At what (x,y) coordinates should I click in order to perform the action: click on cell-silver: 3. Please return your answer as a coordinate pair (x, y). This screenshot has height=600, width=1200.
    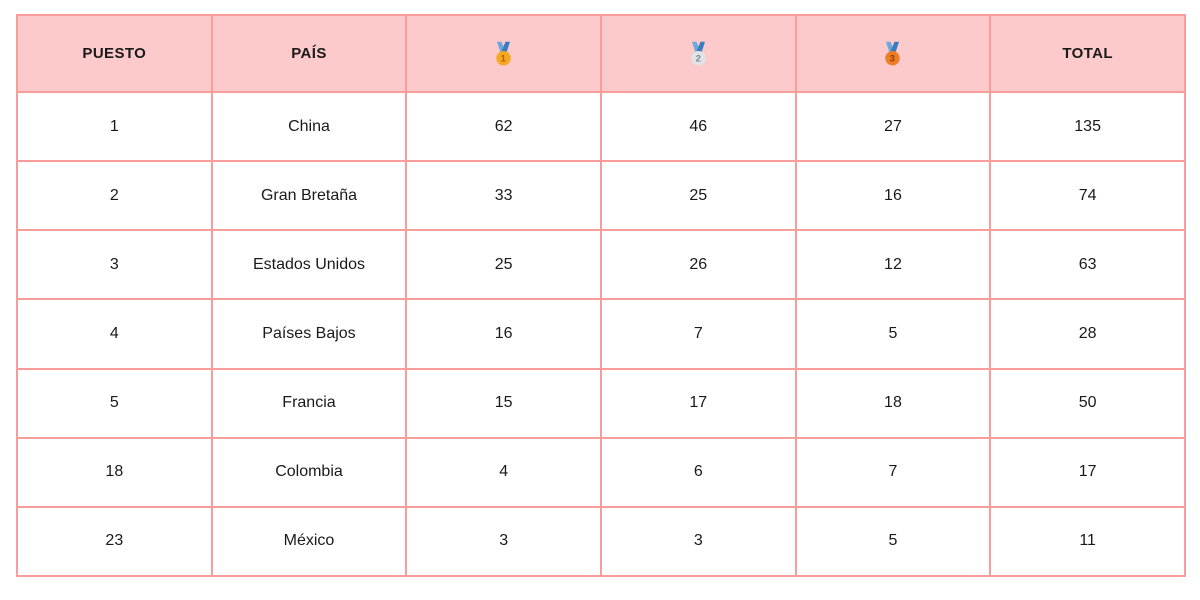
    Looking at the image, I should click on (698, 541).